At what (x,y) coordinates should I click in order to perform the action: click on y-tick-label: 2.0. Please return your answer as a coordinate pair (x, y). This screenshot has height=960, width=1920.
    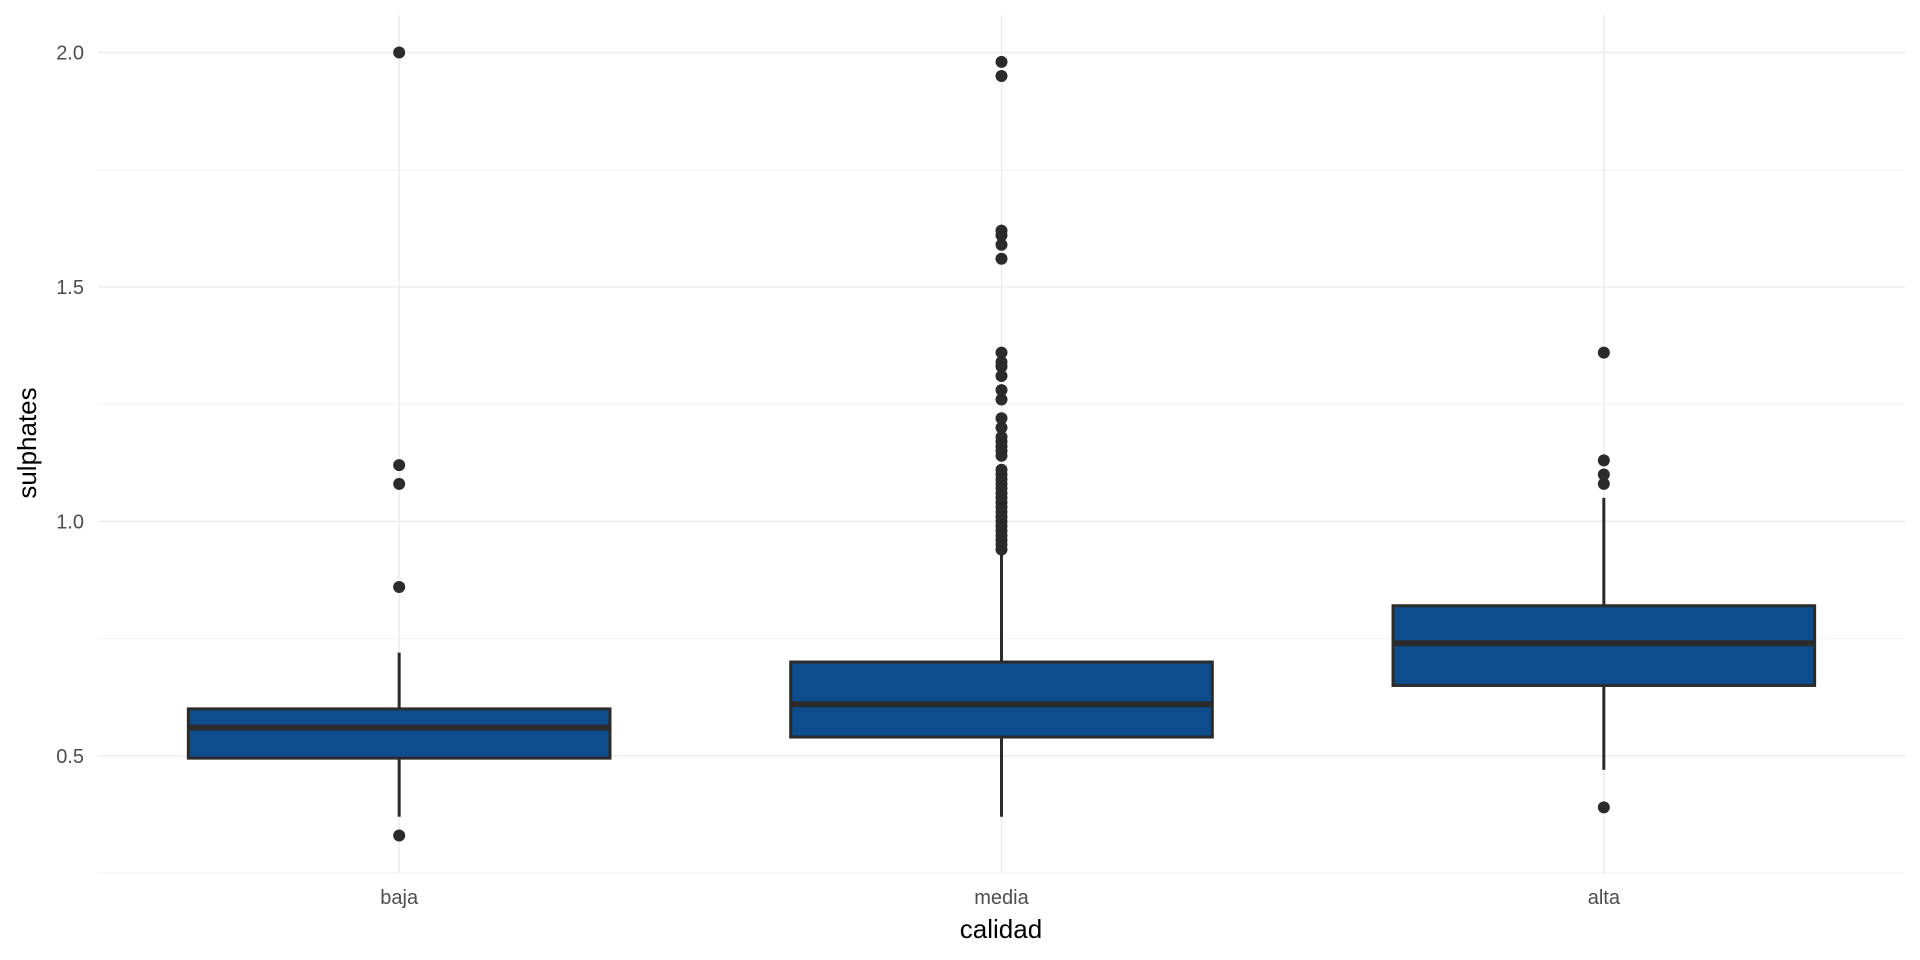
    Looking at the image, I should click on (70, 54).